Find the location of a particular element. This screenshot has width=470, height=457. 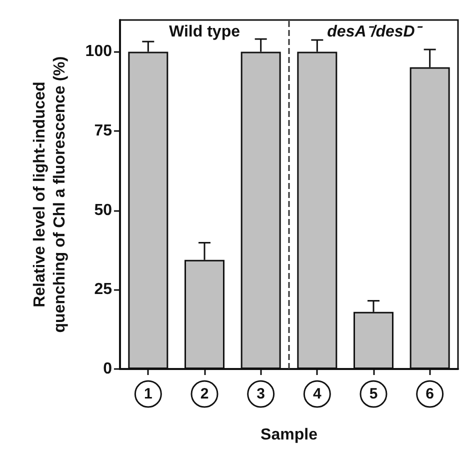

y-tick-label: 0 is located at coordinates (107, 369).